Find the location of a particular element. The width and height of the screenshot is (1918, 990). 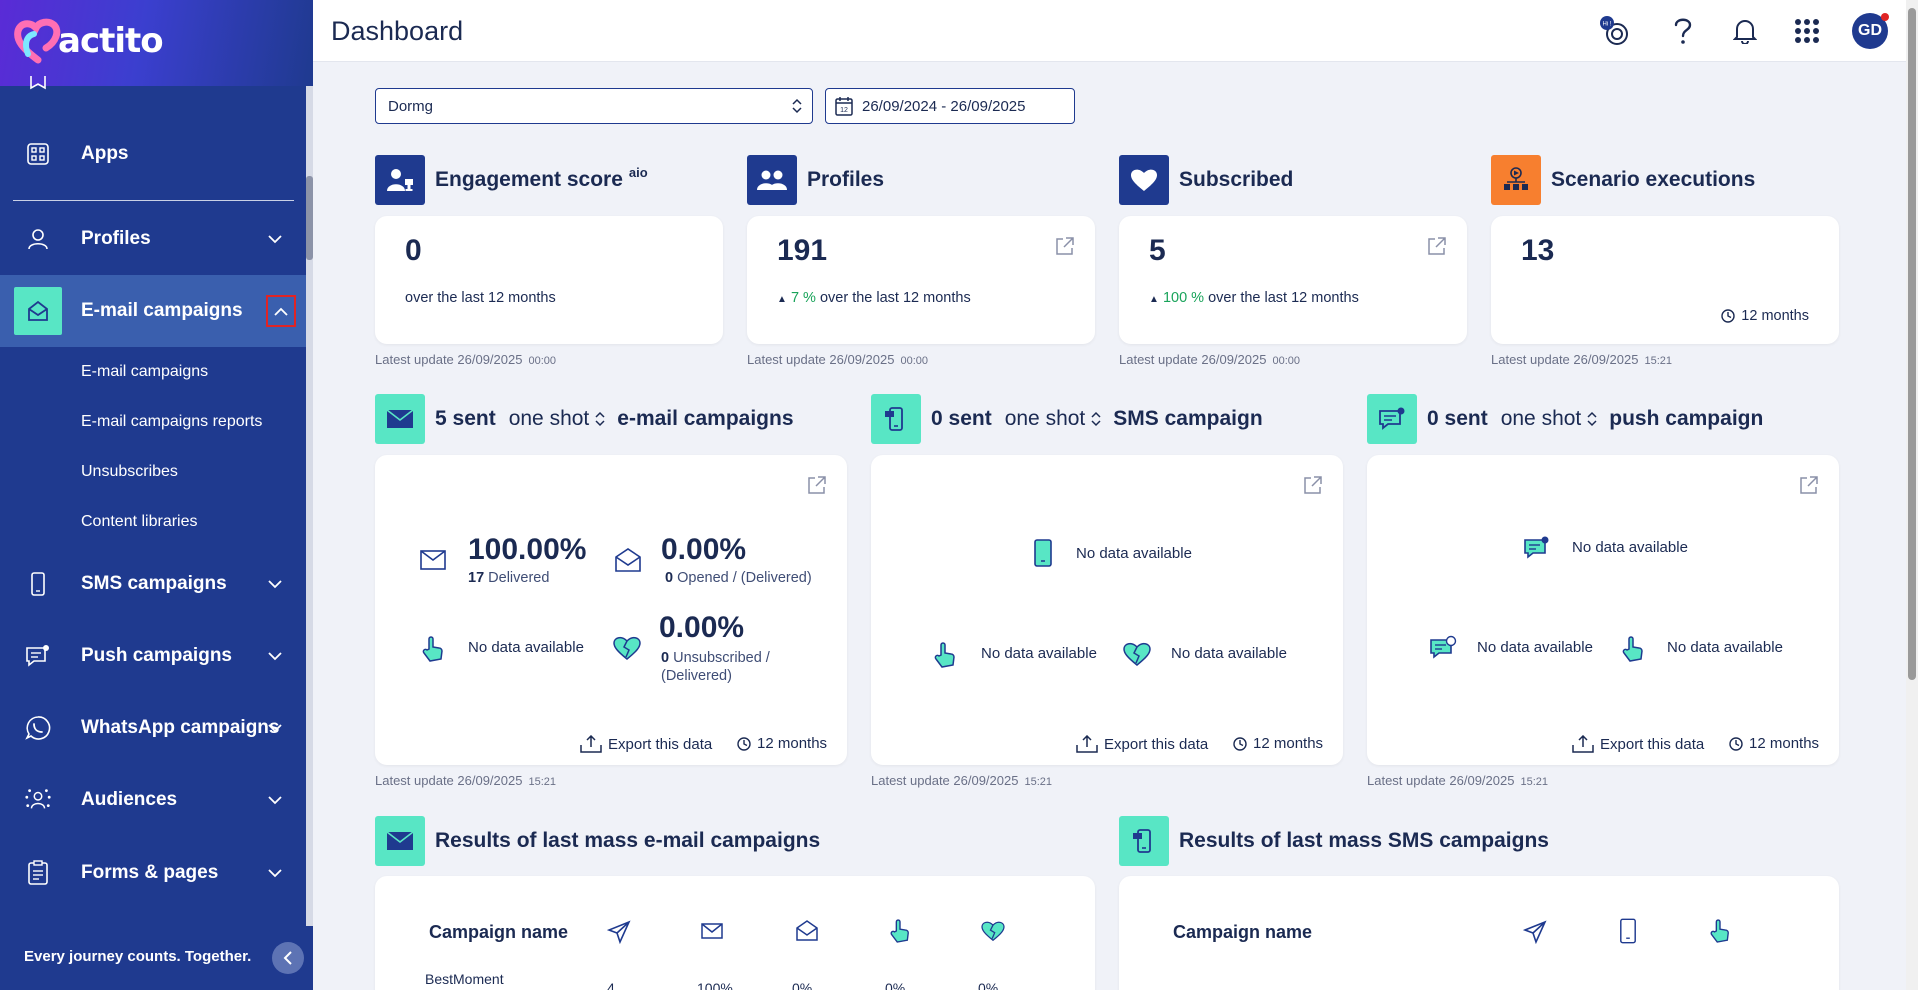

main-scrollbar is located at coordinates (1912, 495).